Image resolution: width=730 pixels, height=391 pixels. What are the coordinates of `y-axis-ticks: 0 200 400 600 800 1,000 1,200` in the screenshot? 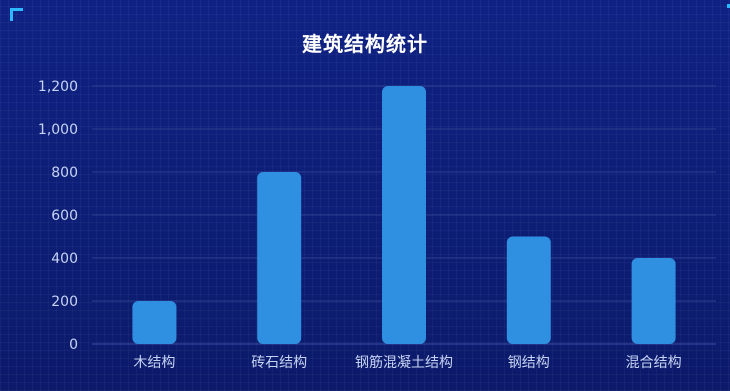 It's located at (58, 216).